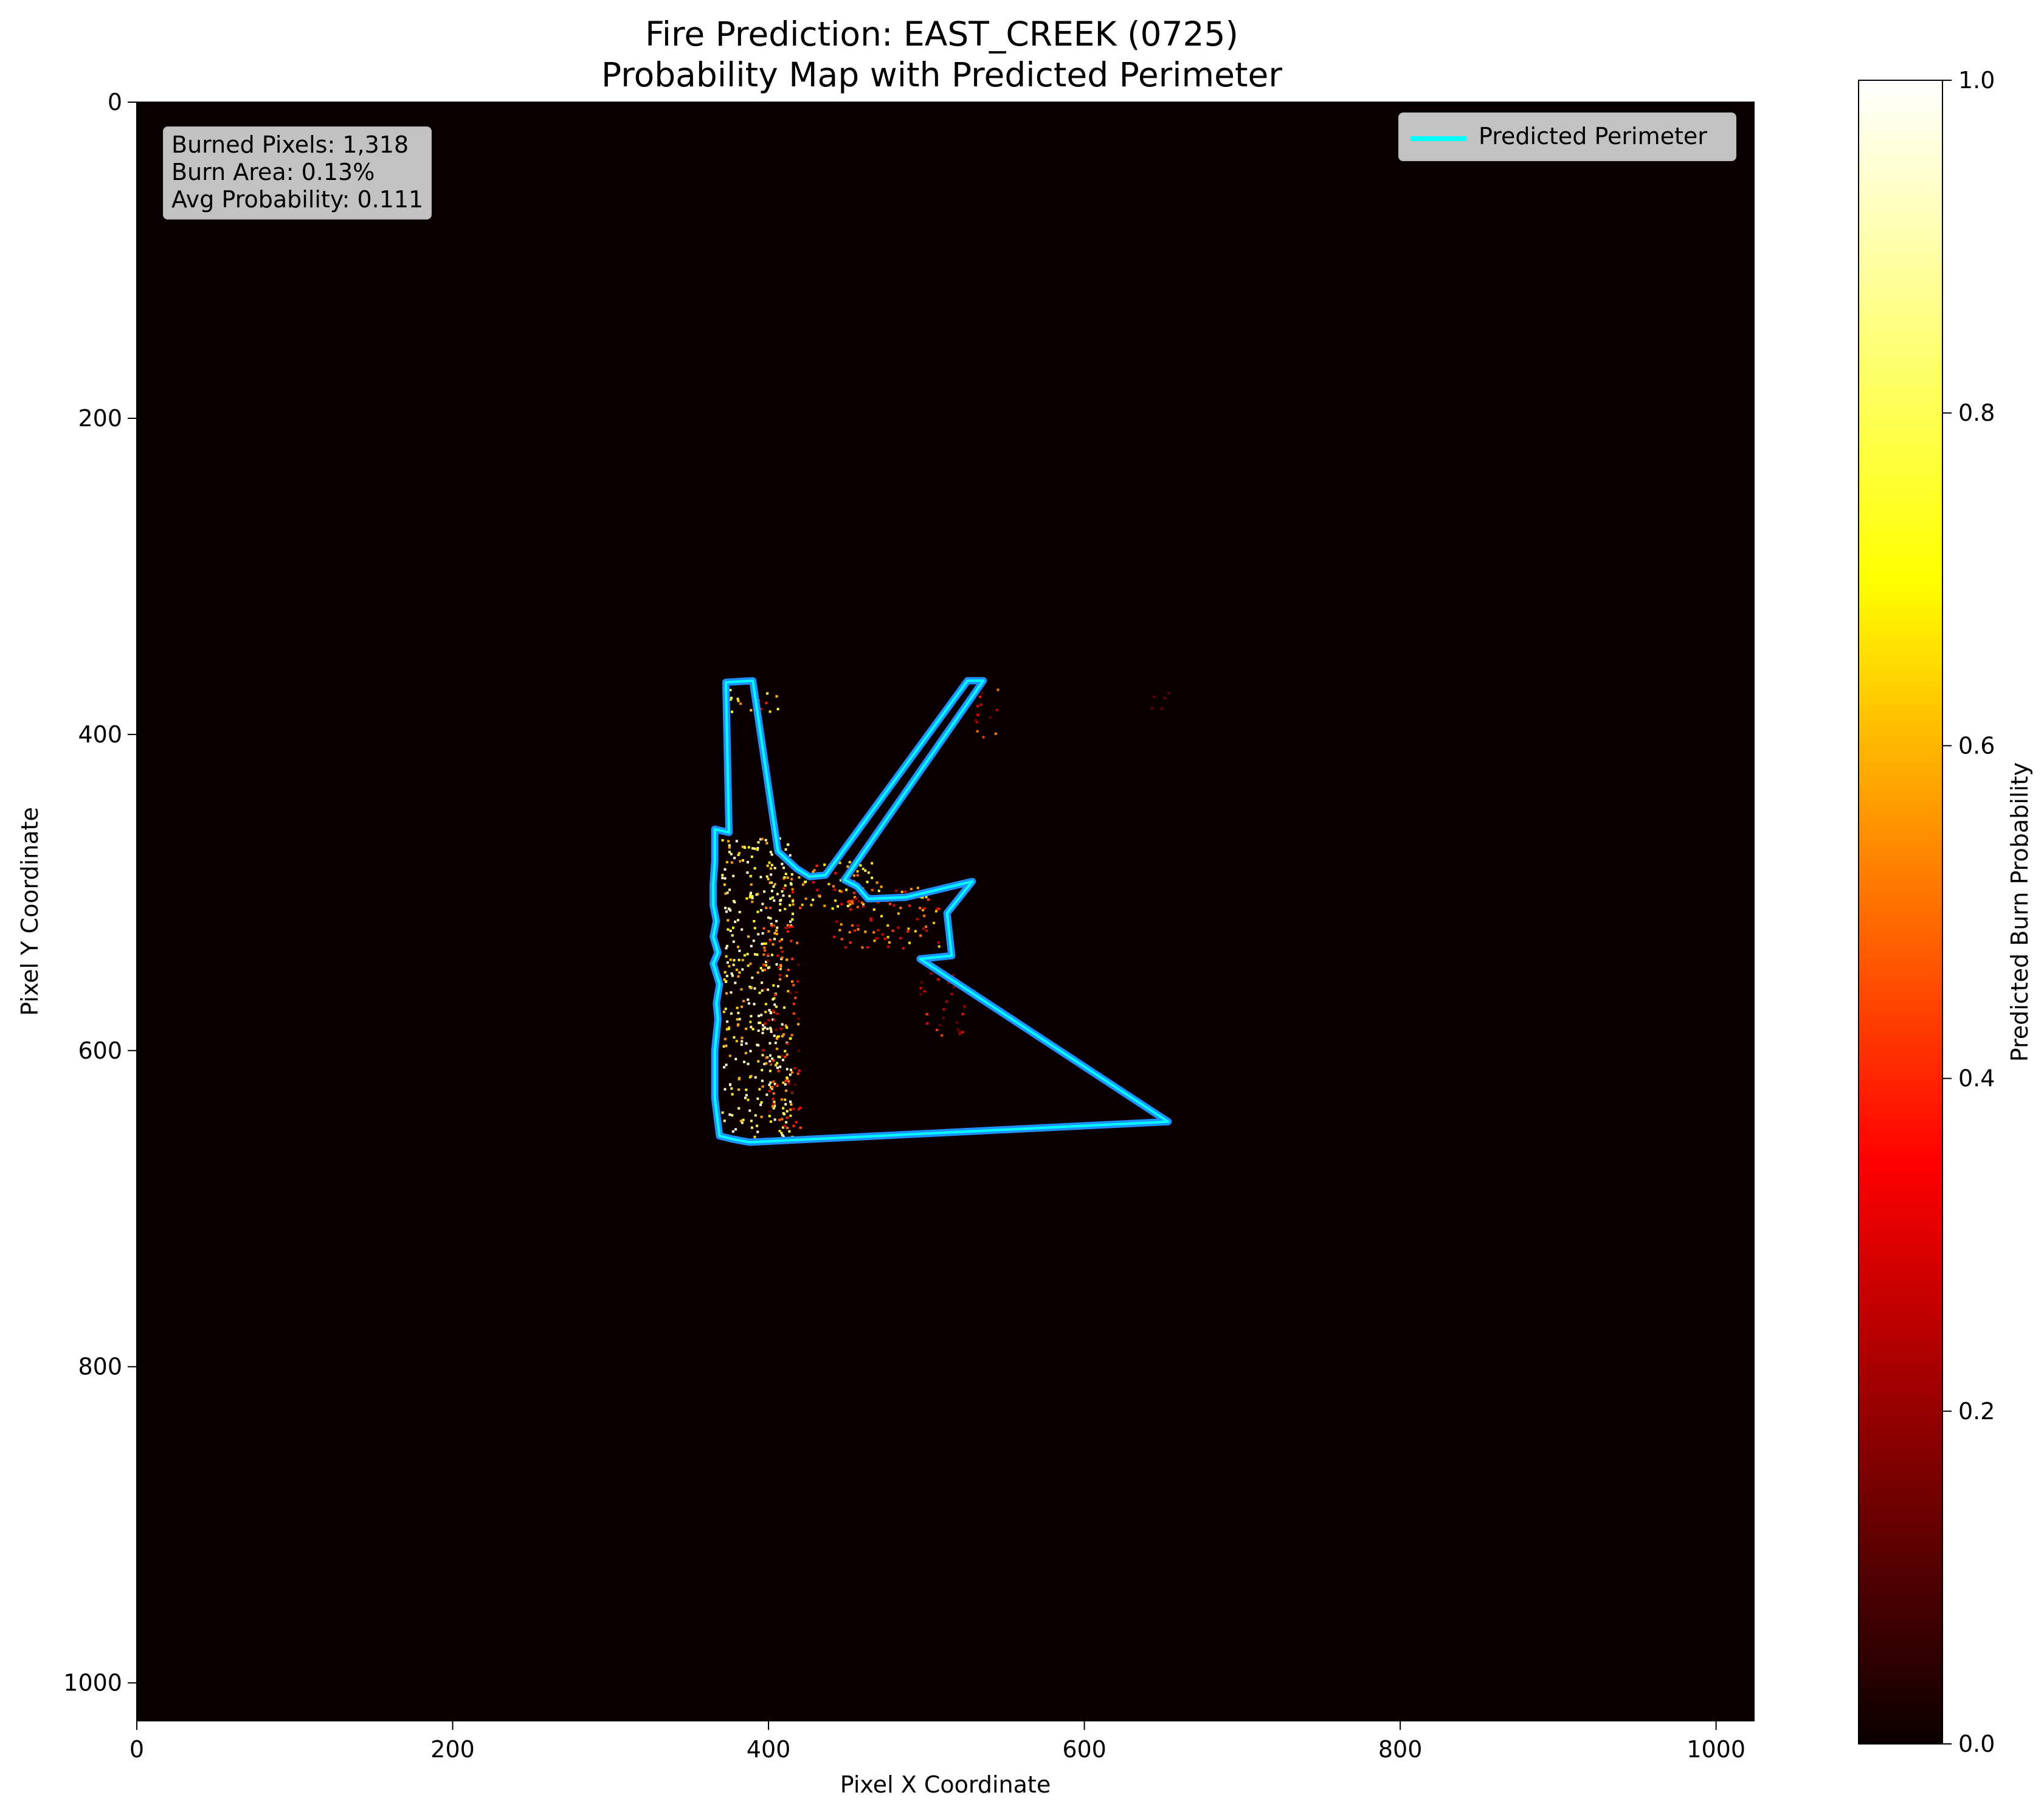 Image resolution: width=2044 pixels, height=1812 pixels. What do you see at coordinates (937, 1742) in the screenshot?
I see `x-axis: 0 200 400 600 800 1000` at bounding box center [937, 1742].